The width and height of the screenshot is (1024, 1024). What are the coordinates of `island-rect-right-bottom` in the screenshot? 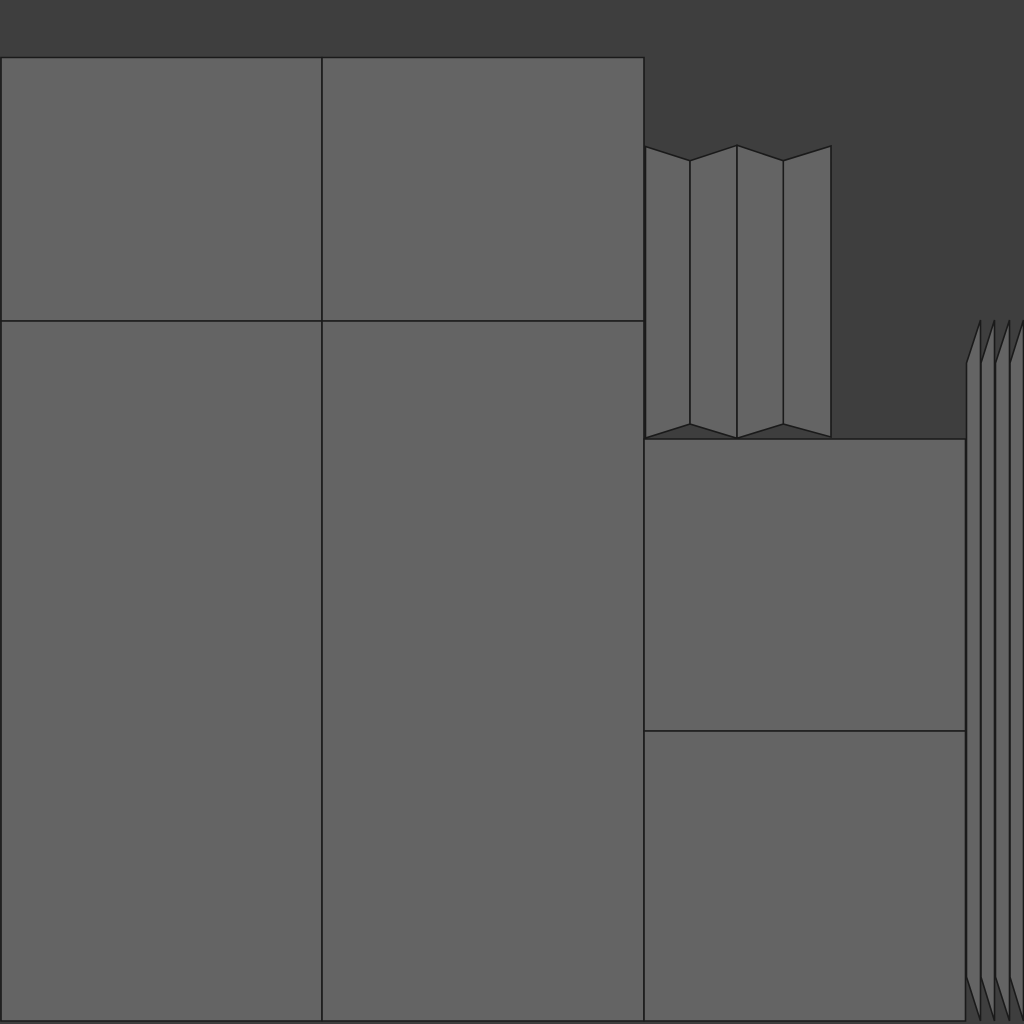 It's located at (805, 876).